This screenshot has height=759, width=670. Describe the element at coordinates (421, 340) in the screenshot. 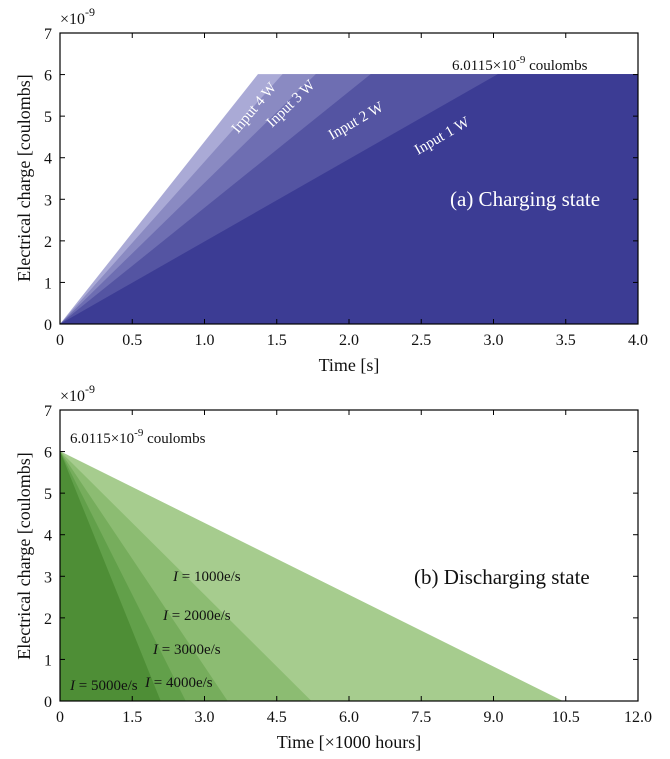

I see `charging-x-tick-label: 2.5` at that location.